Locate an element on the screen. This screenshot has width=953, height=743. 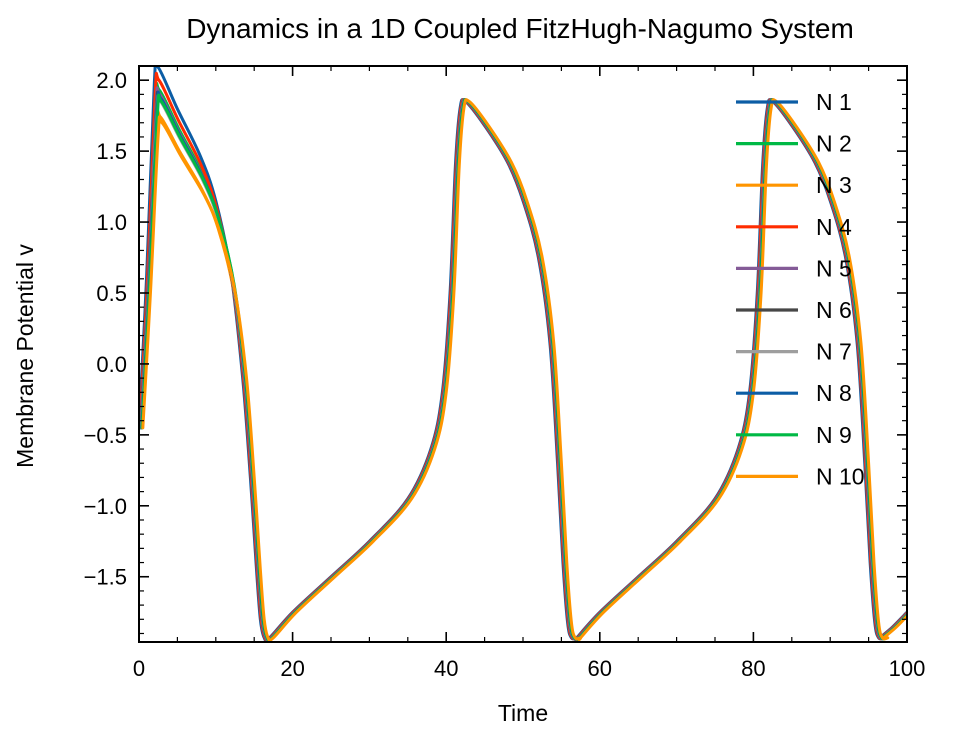
legend-label: N 4 is located at coordinates (834, 227).